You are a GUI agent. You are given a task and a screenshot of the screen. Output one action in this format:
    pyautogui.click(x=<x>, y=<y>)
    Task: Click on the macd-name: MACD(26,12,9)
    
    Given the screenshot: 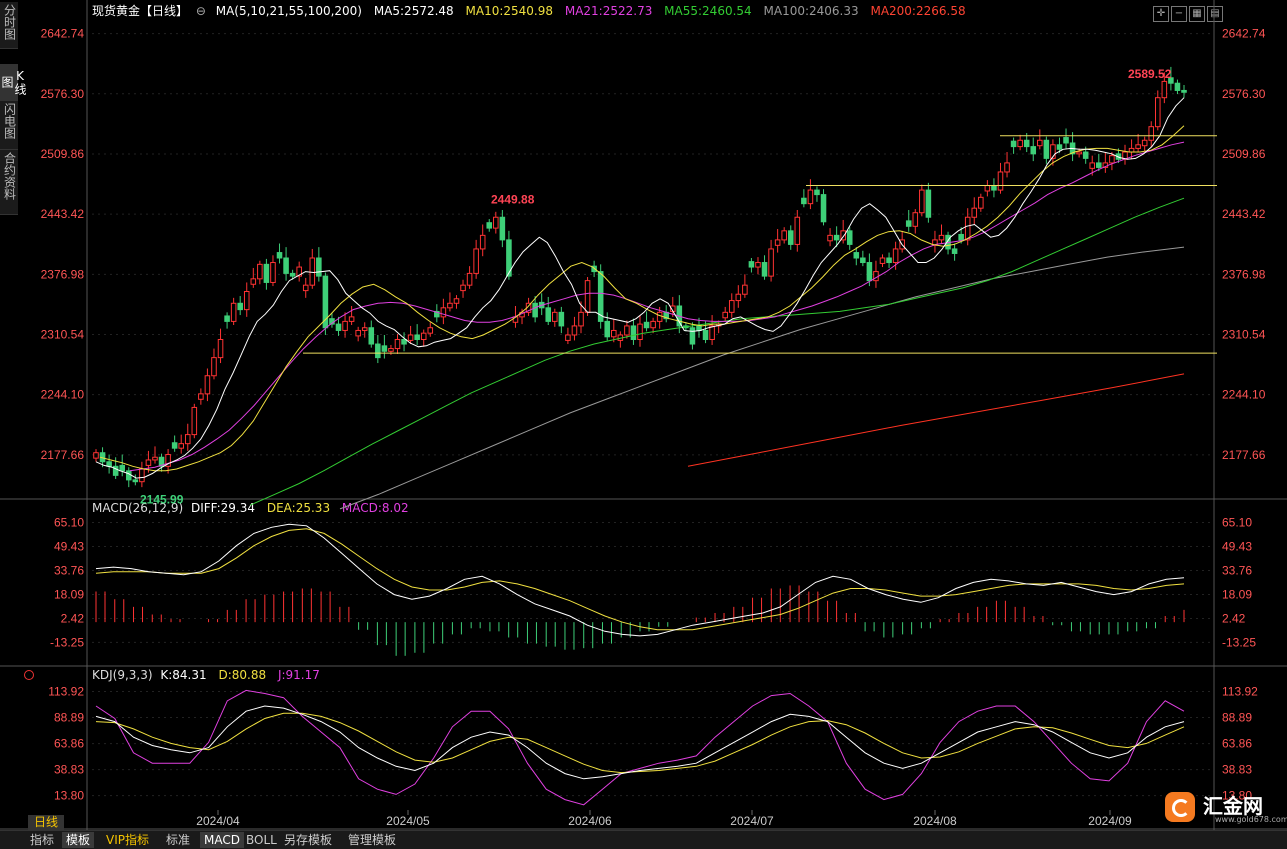 What is the action you would take?
    pyautogui.click(x=138, y=508)
    